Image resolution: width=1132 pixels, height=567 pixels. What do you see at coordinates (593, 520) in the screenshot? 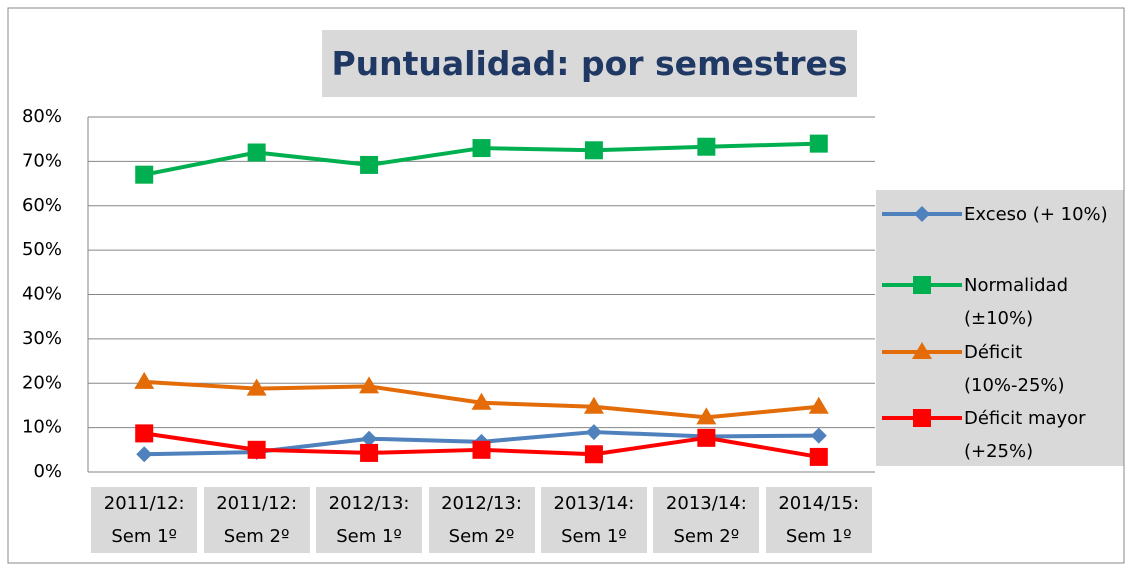
I see `x-tick-label: 2013/14: Sem 1º` at bounding box center [593, 520].